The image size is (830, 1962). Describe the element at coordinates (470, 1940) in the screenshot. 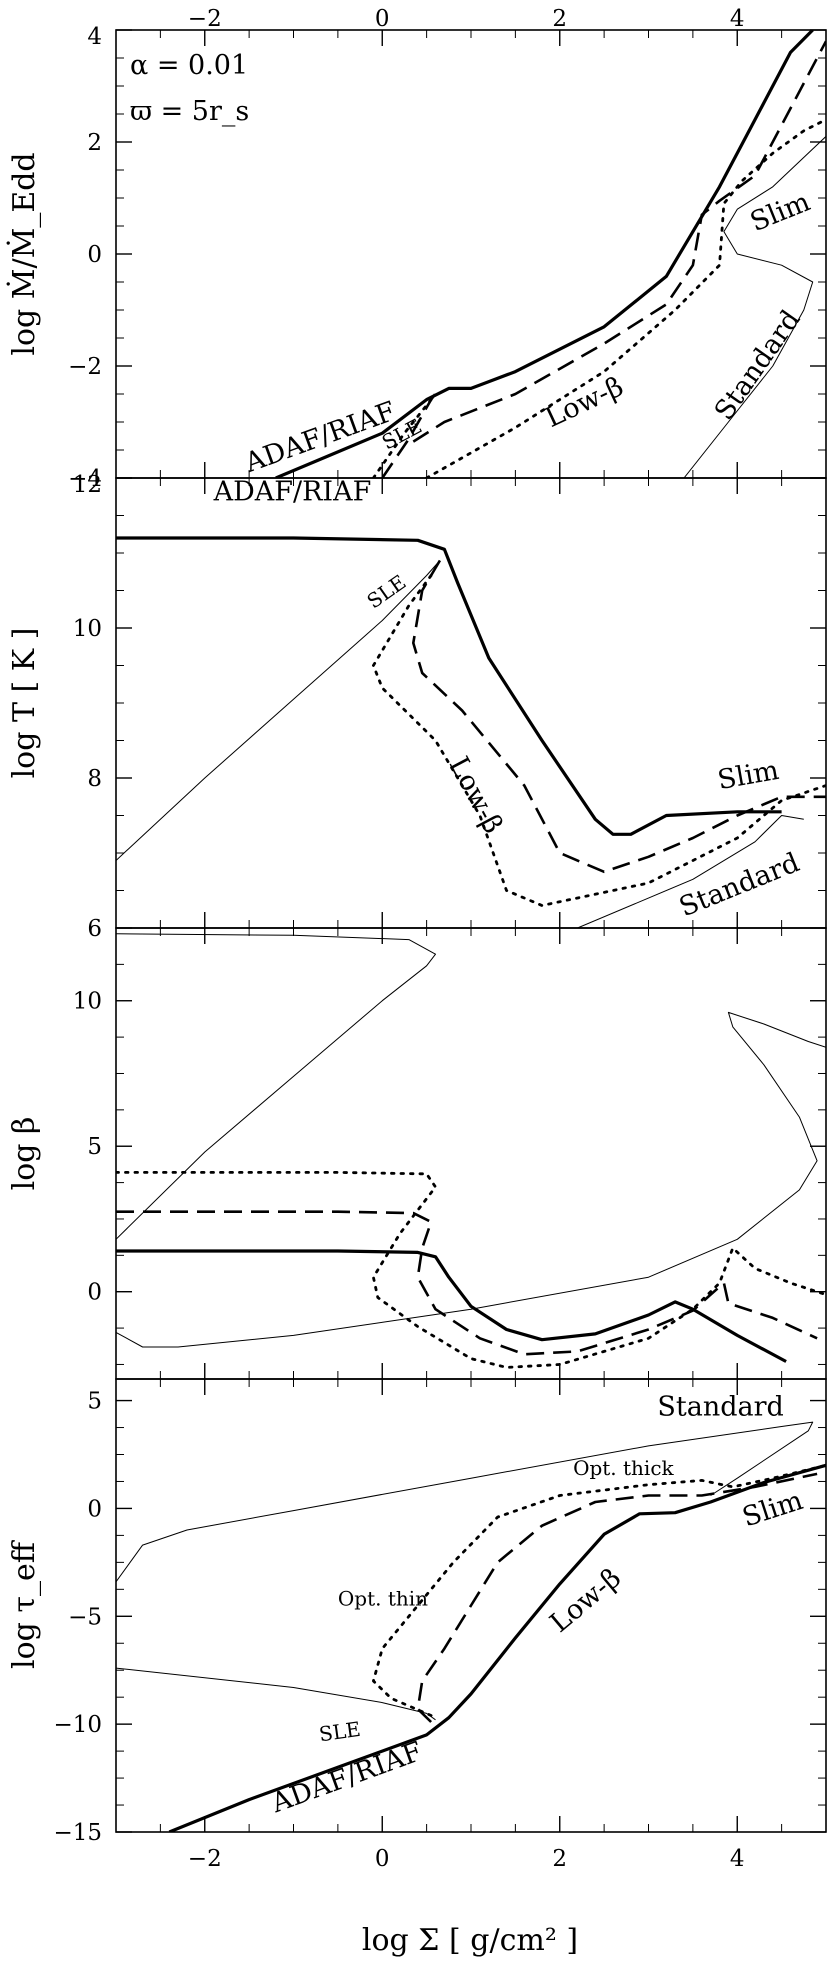

I see `x-axis-label: log Σ [ g/cm² ]` at that location.